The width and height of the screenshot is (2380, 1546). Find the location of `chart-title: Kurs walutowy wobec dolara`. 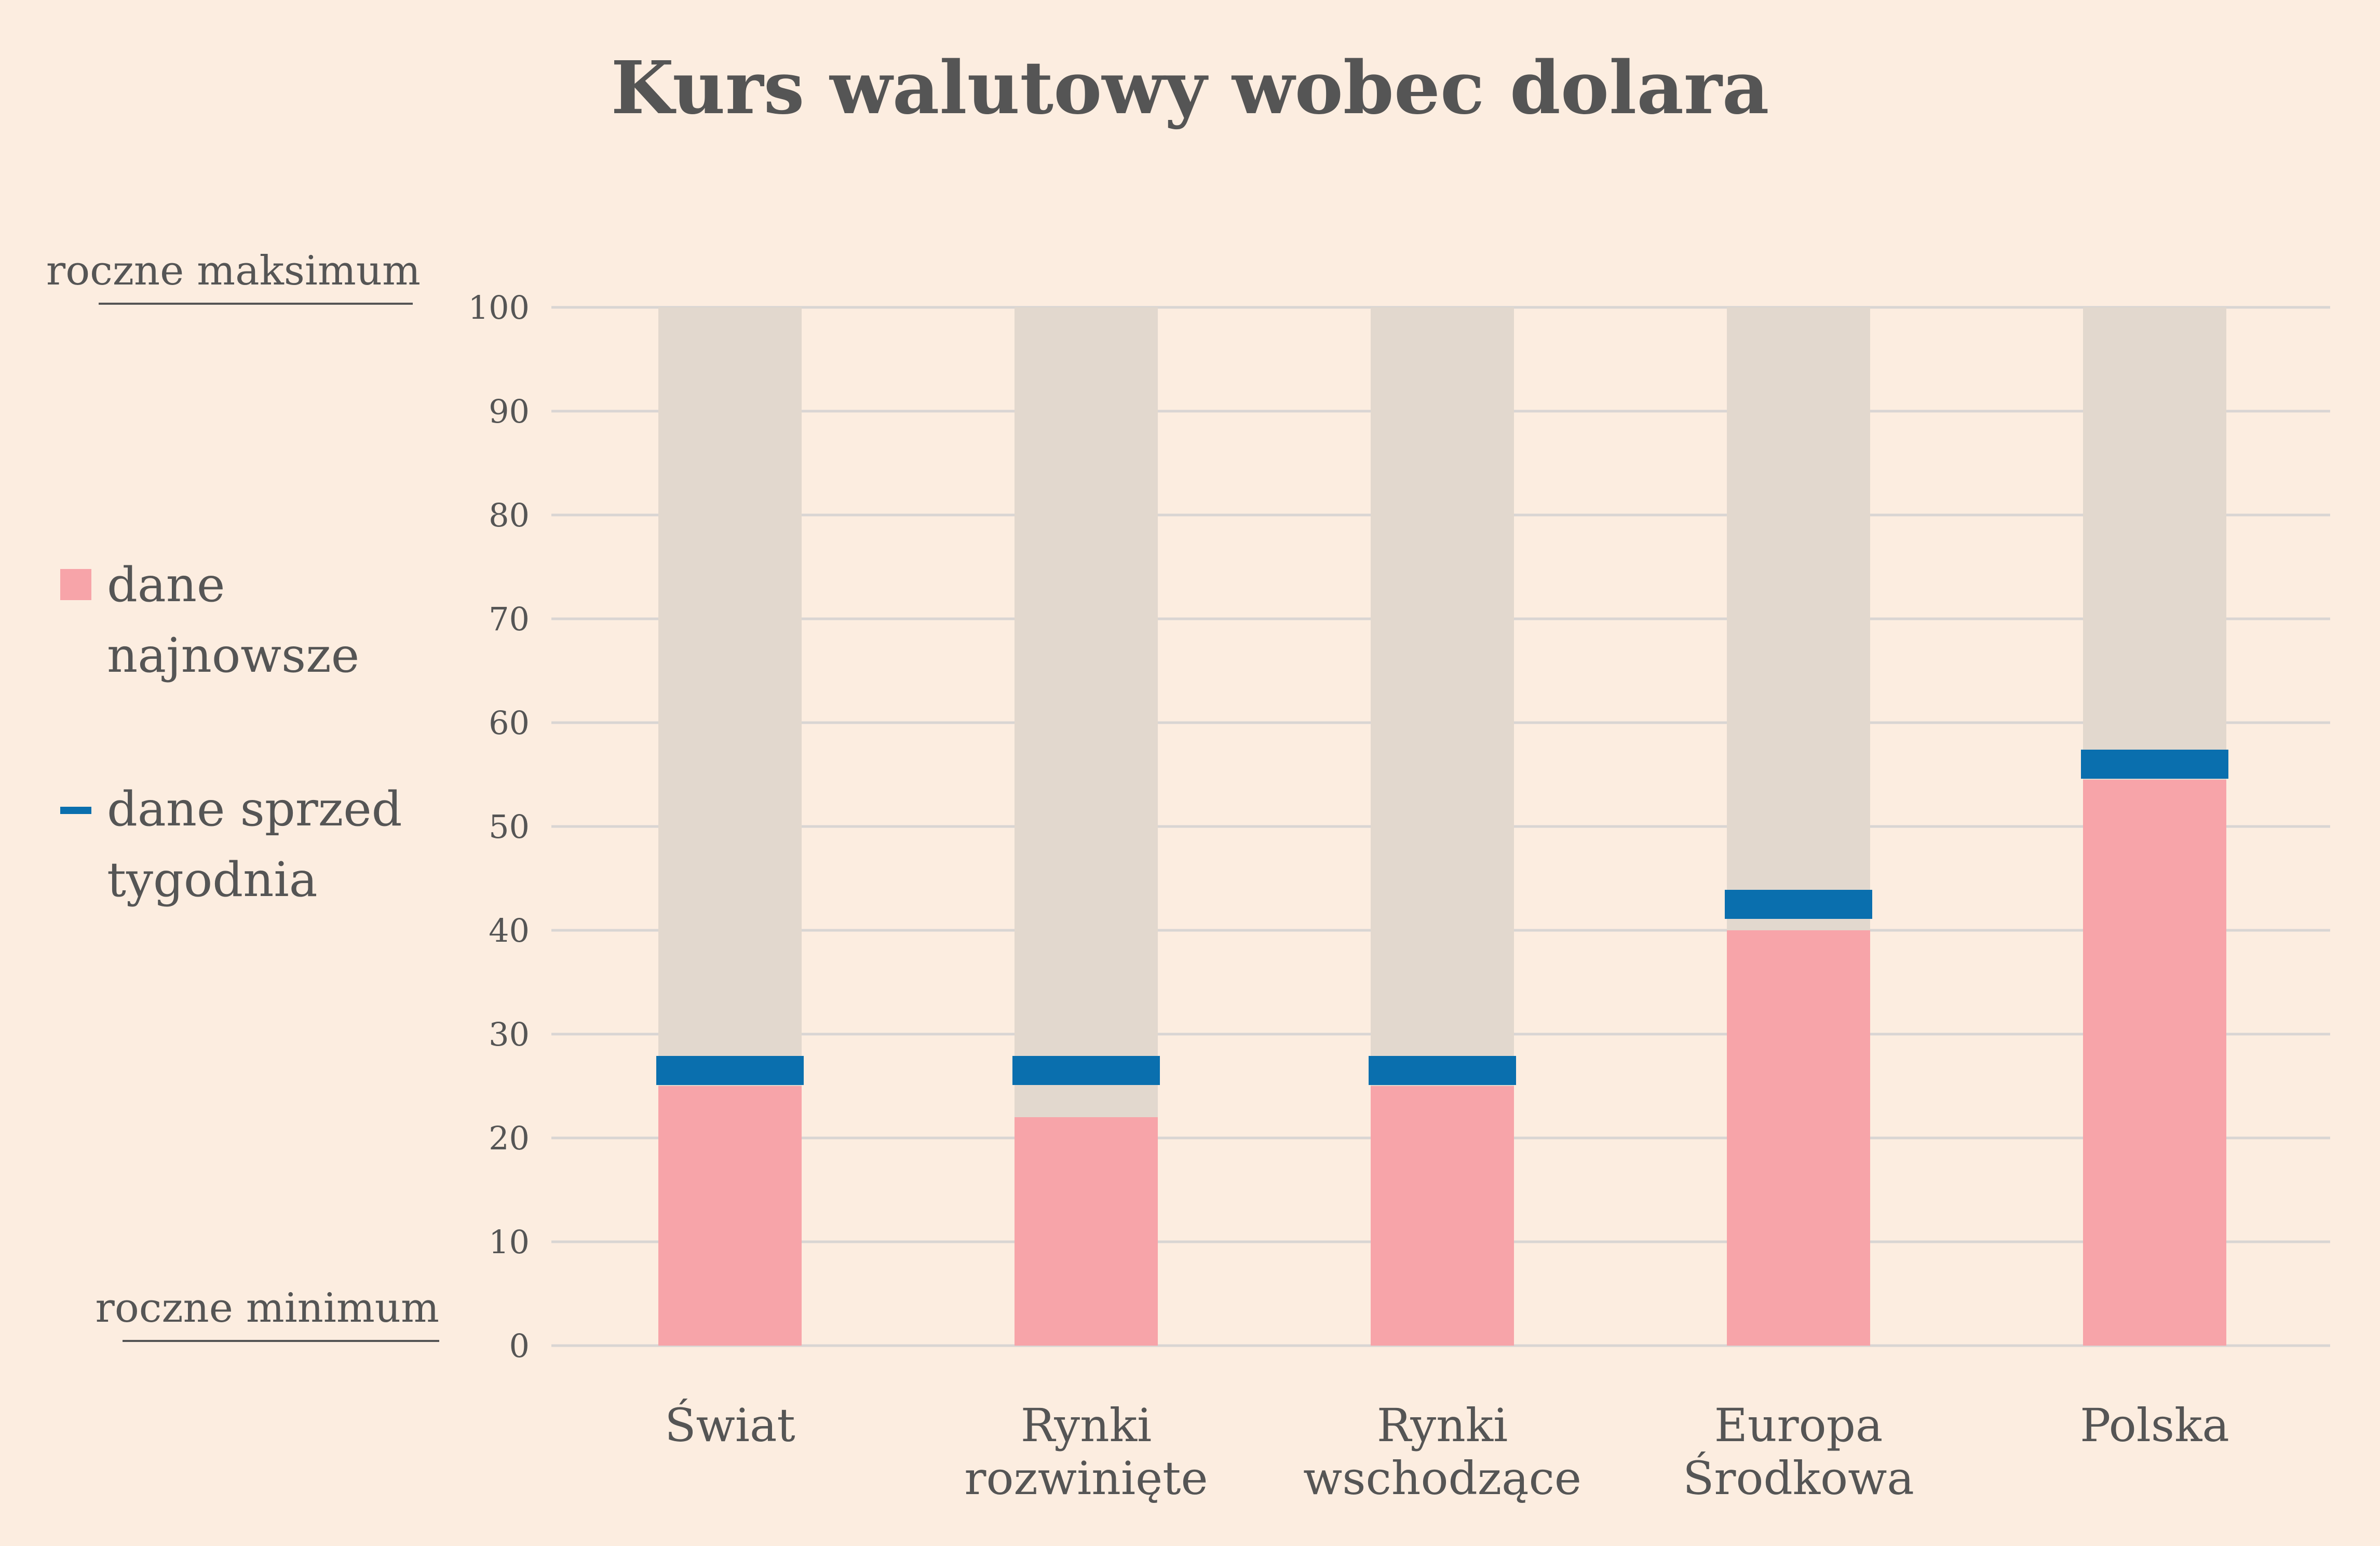

chart-title: Kurs walutowy wobec dolara is located at coordinates (1190, 88).